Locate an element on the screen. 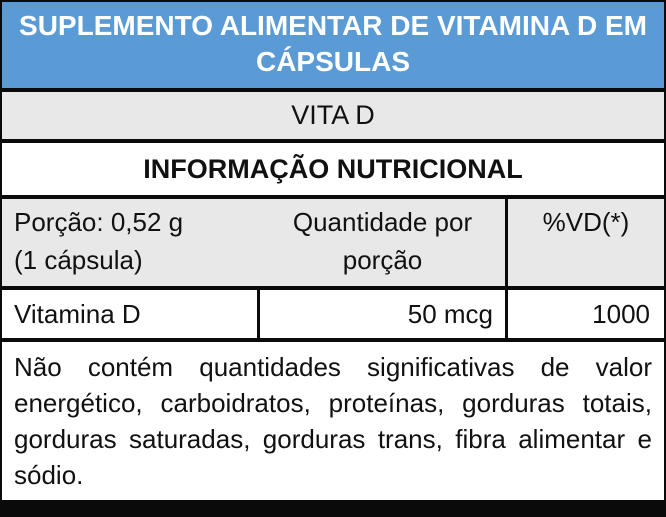 The width and height of the screenshot is (666, 517). bottom-border-bar is located at coordinates (333, 508).